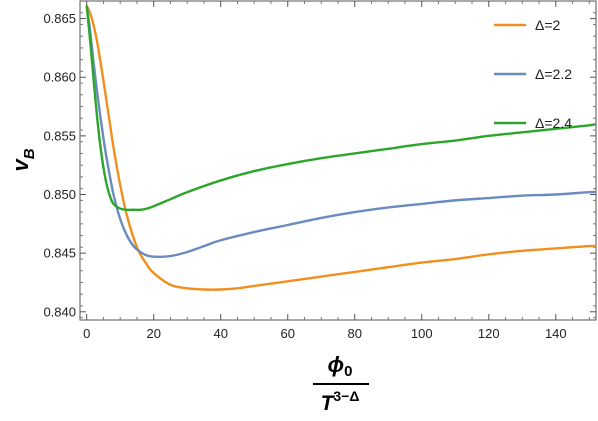 The image size is (598, 421). Describe the element at coordinates (288, 333) in the screenshot. I see `x-tick-label: 60` at that location.